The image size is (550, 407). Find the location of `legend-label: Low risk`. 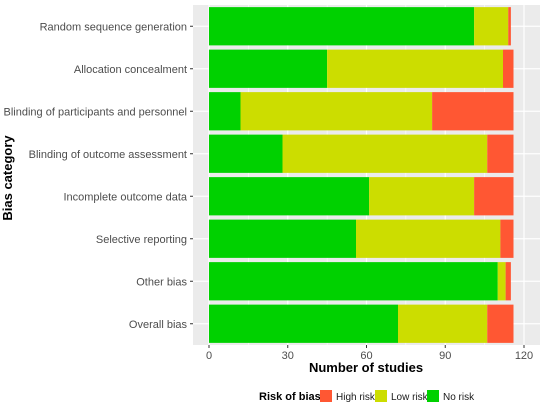

legend-label: Low risk is located at coordinates (410, 397).